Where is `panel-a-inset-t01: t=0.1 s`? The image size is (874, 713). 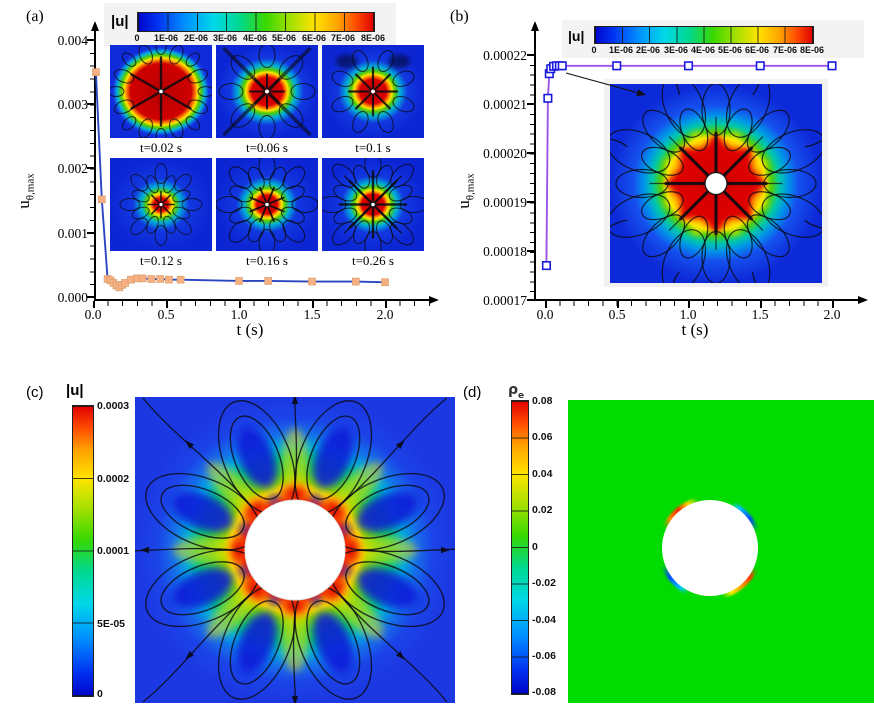
panel-a-inset-t01: t=0.1 s is located at coordinates (373, 100).